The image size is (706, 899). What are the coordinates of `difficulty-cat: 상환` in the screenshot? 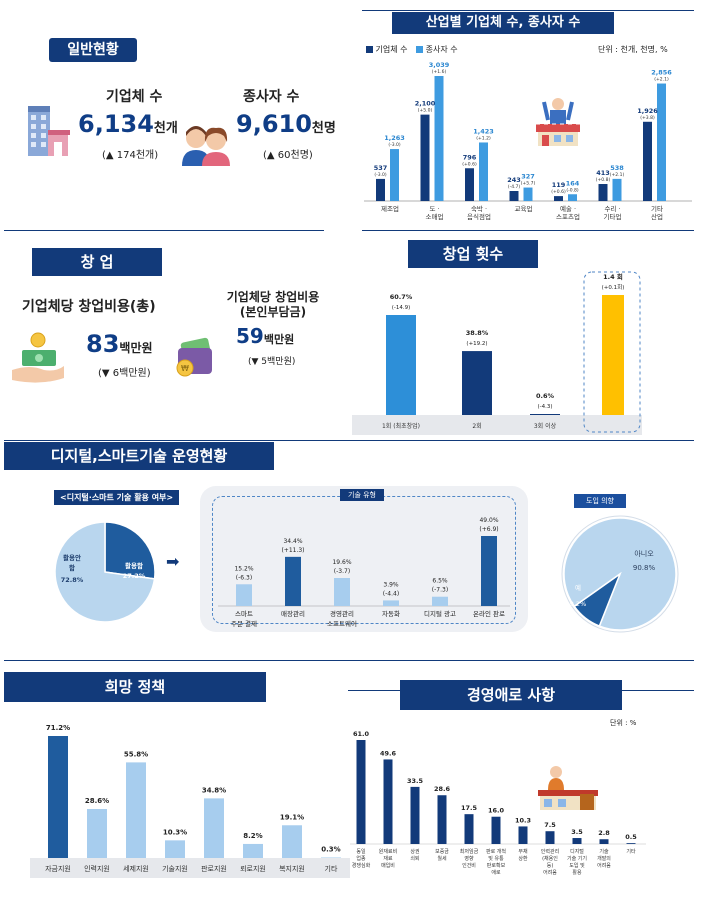 It's located at (523, 858).